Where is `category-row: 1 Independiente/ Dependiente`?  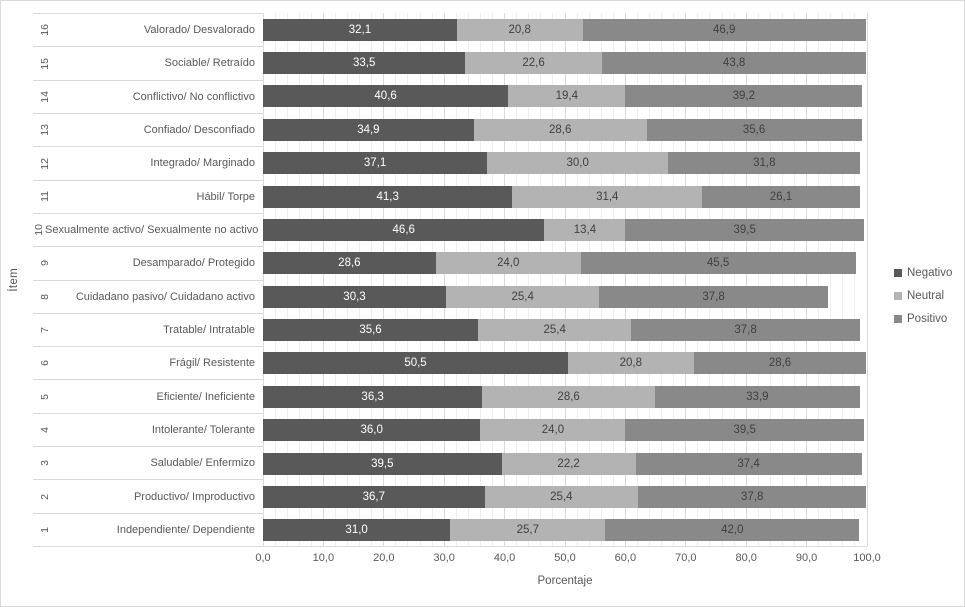 category-row: 1 Independiente/ Dependiente is located at coordinates (148, 530).